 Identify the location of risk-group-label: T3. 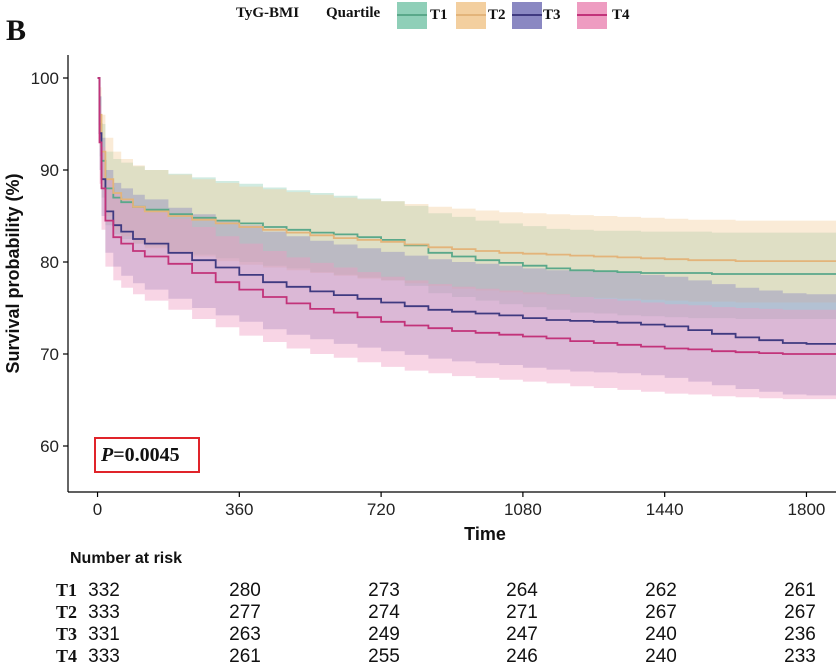
(67, 634).